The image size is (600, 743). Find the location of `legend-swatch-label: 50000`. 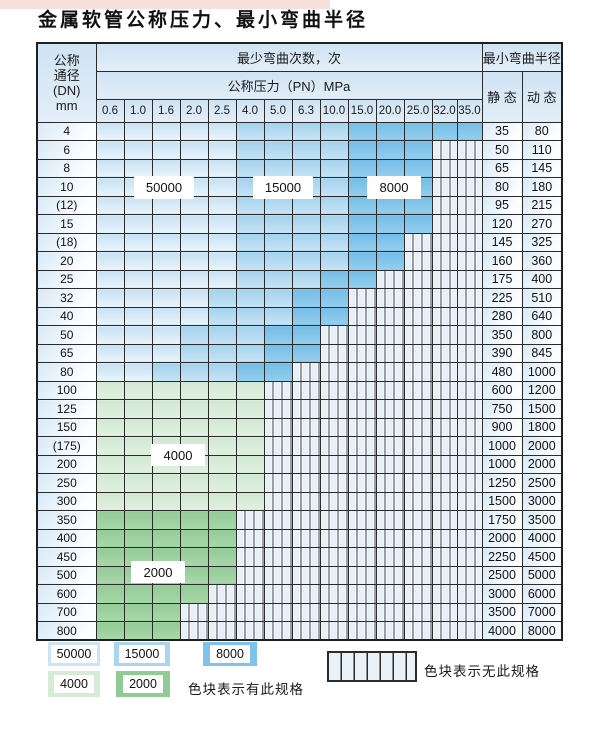

legend-swatch-label: 50000 is located at coordinates (74, 654).